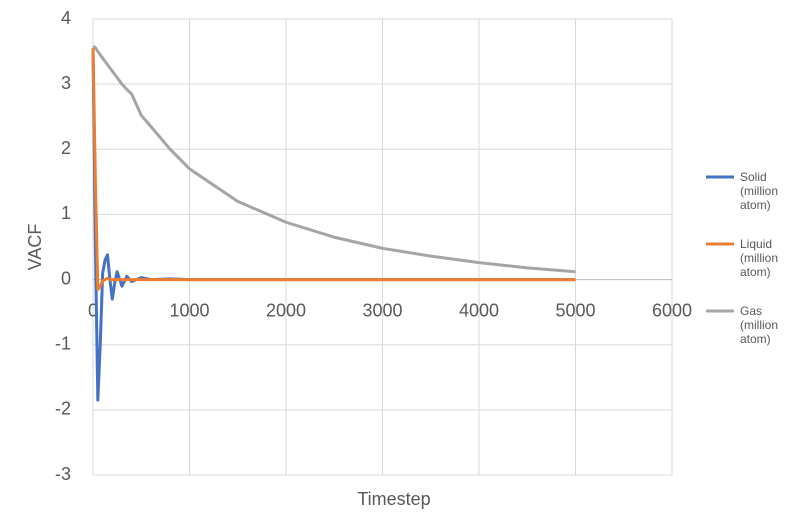  Describe the element at coordinates (759, 325) in the screenshot. I see `legend-label: Gas (million atom)` at that location.